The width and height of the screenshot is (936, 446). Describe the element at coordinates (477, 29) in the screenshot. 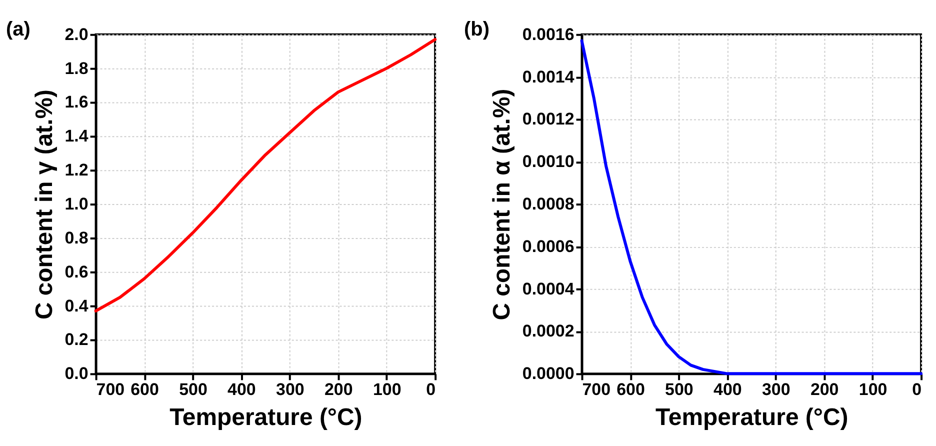

I see `chart-title: (b)` at that location.